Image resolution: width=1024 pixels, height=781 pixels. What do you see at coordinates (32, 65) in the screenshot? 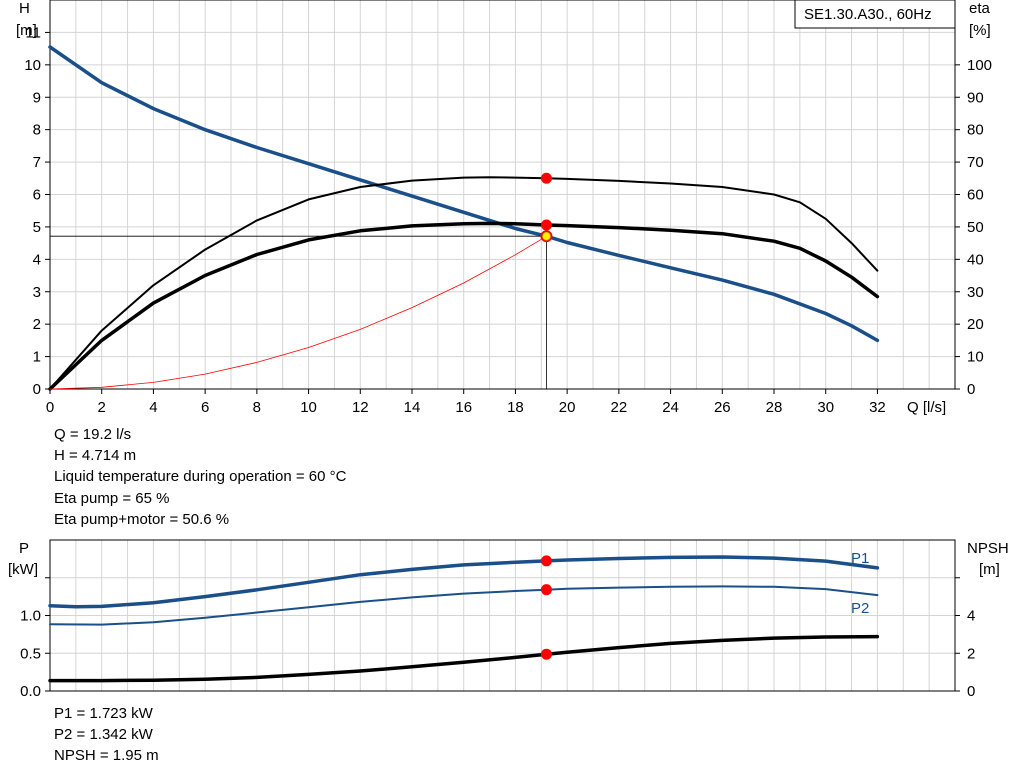
I see `head-axis-tick-label: 10` at bounding box center [32, 65].